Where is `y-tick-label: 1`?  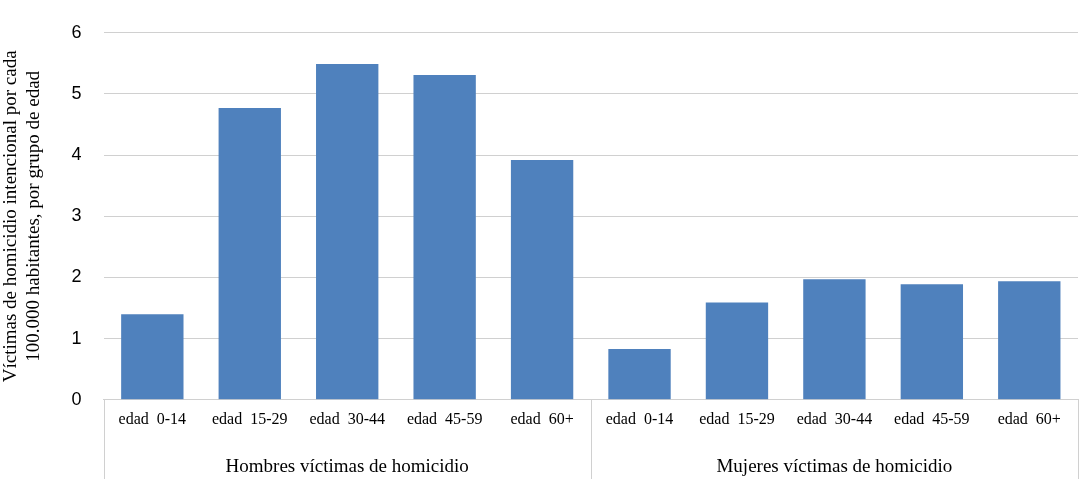 y-tick-label: 1 is located at coordinates (76, 337).